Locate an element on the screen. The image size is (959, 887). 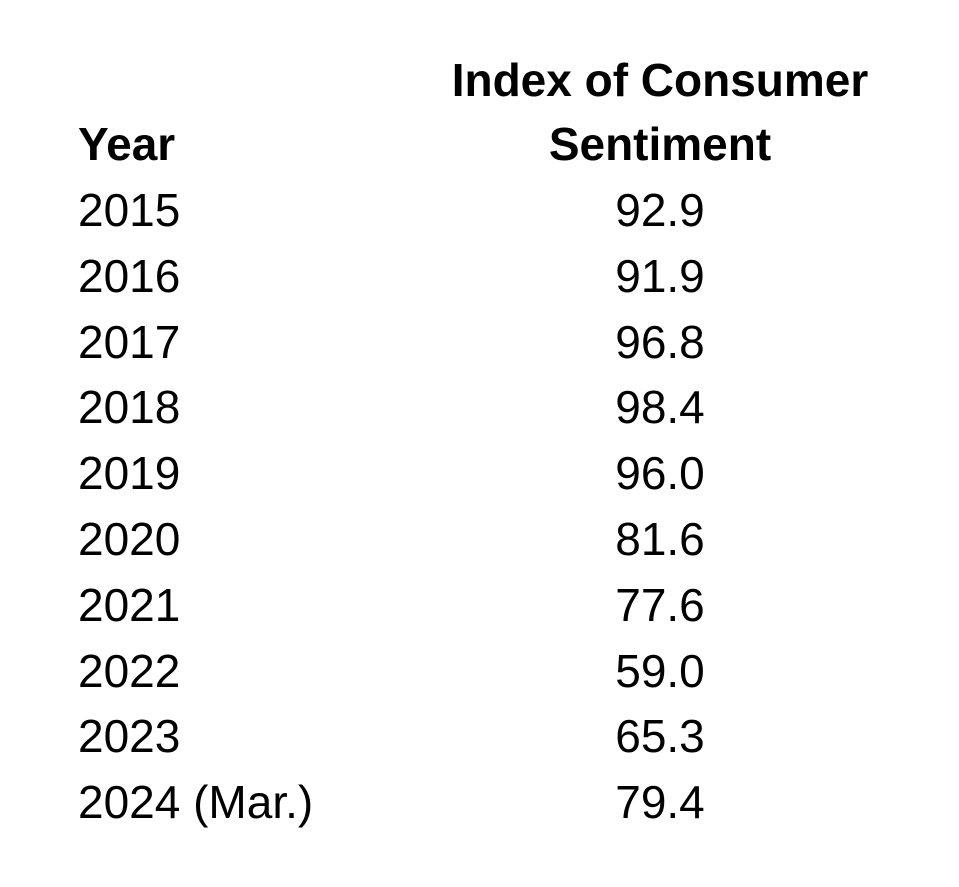
year-cell: 2023 is located at coordinates (129, 736).